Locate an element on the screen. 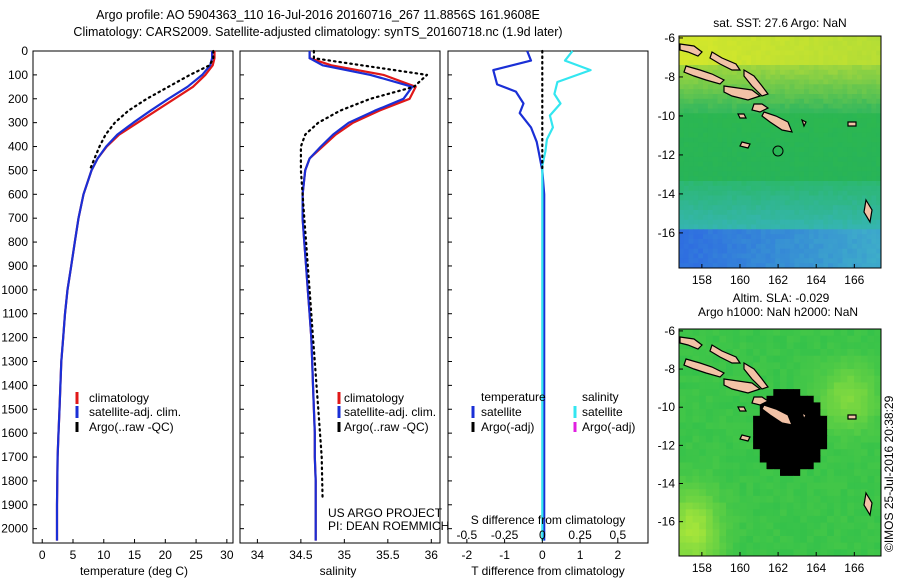  legend-label-t-satellite: satellite is located at coordinates (501, 412).